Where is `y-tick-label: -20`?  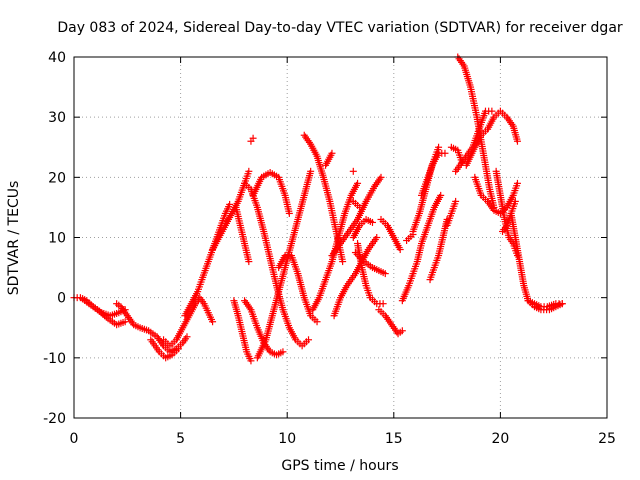
y-tick-label: -20 is located at coordinates (54, 419).